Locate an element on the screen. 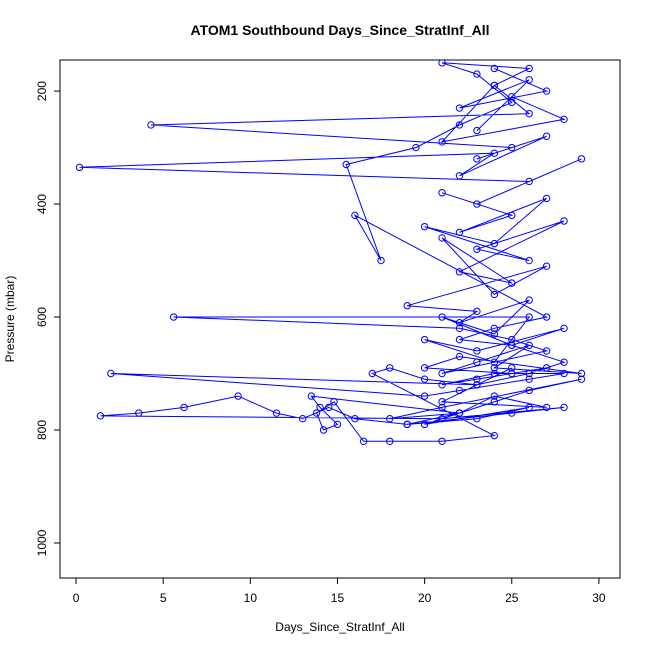 The height and width of the screenshot is (655, 650). x-tick-label: 20 is located at coordinates (425, 598).